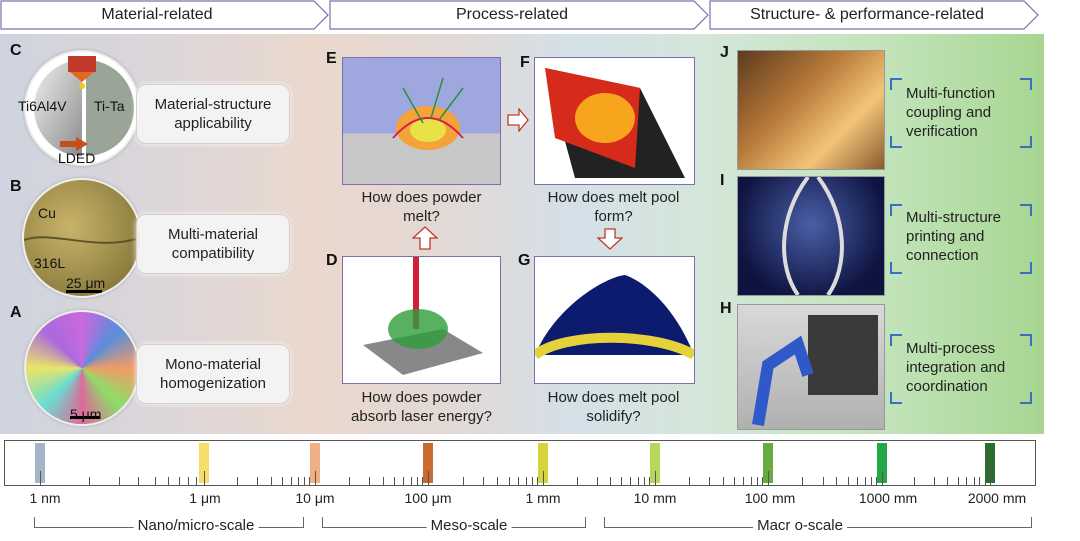 Image resolution: width=1080 pixels, height=541 pixels. Describe the element at coordinates (86, 283) in the screenshot. I see `scale-25um: 25 μm` at that location.